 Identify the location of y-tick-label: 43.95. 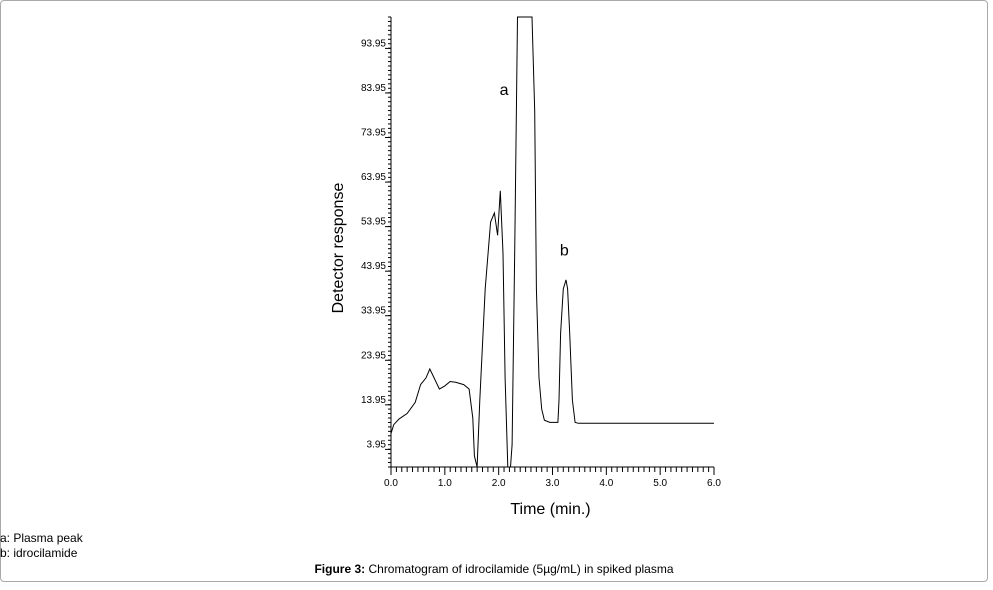
(373, 266).